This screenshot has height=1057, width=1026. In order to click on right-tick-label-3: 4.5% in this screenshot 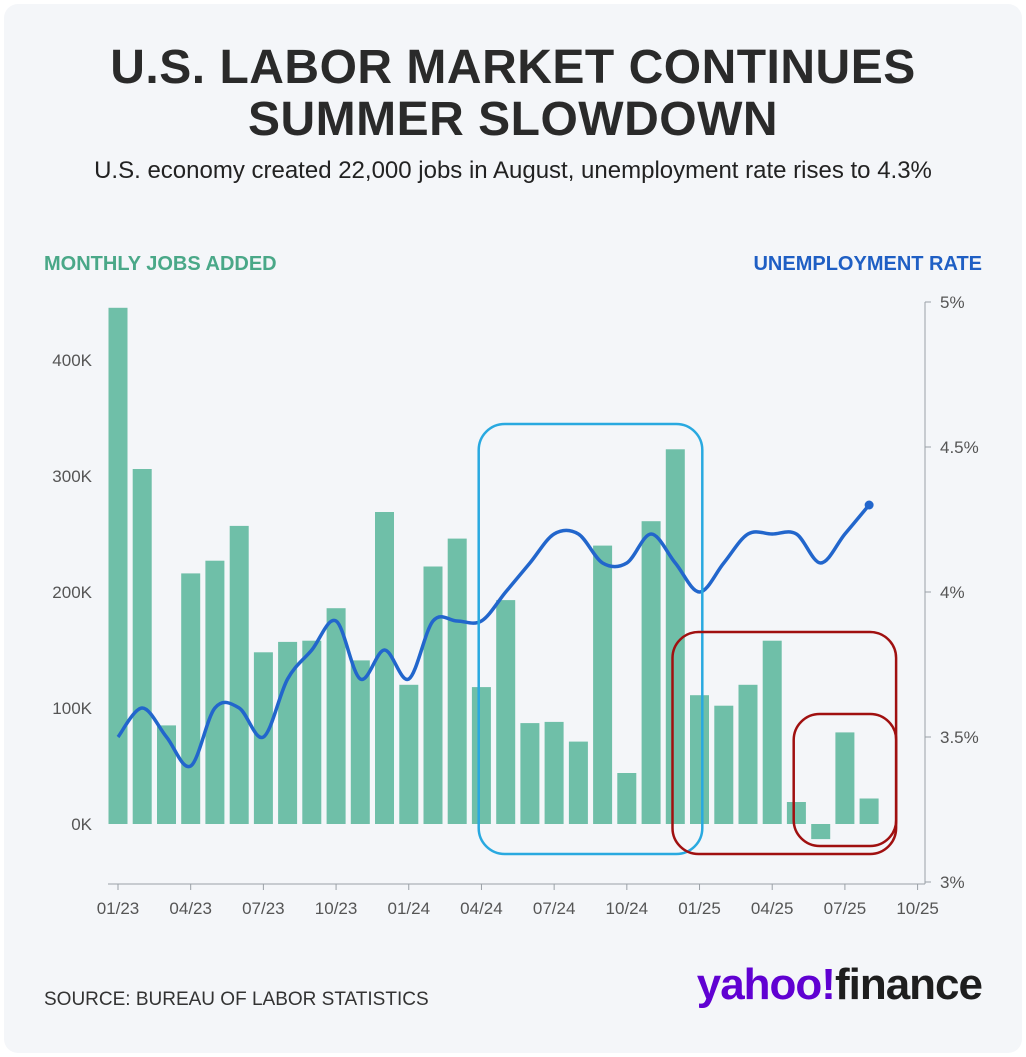, I will do `click(959, 447)`.